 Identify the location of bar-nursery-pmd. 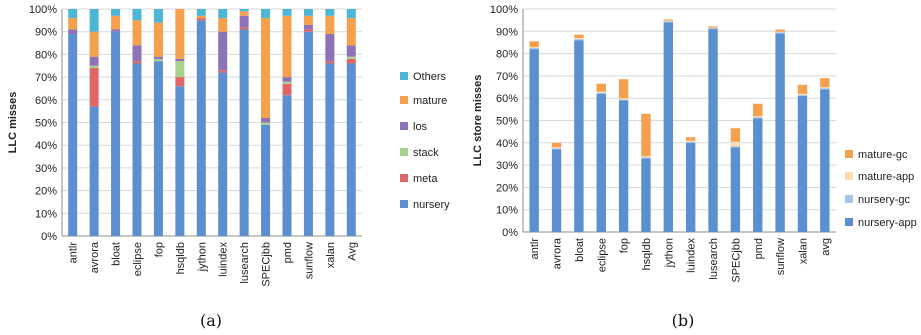
(287, 165).